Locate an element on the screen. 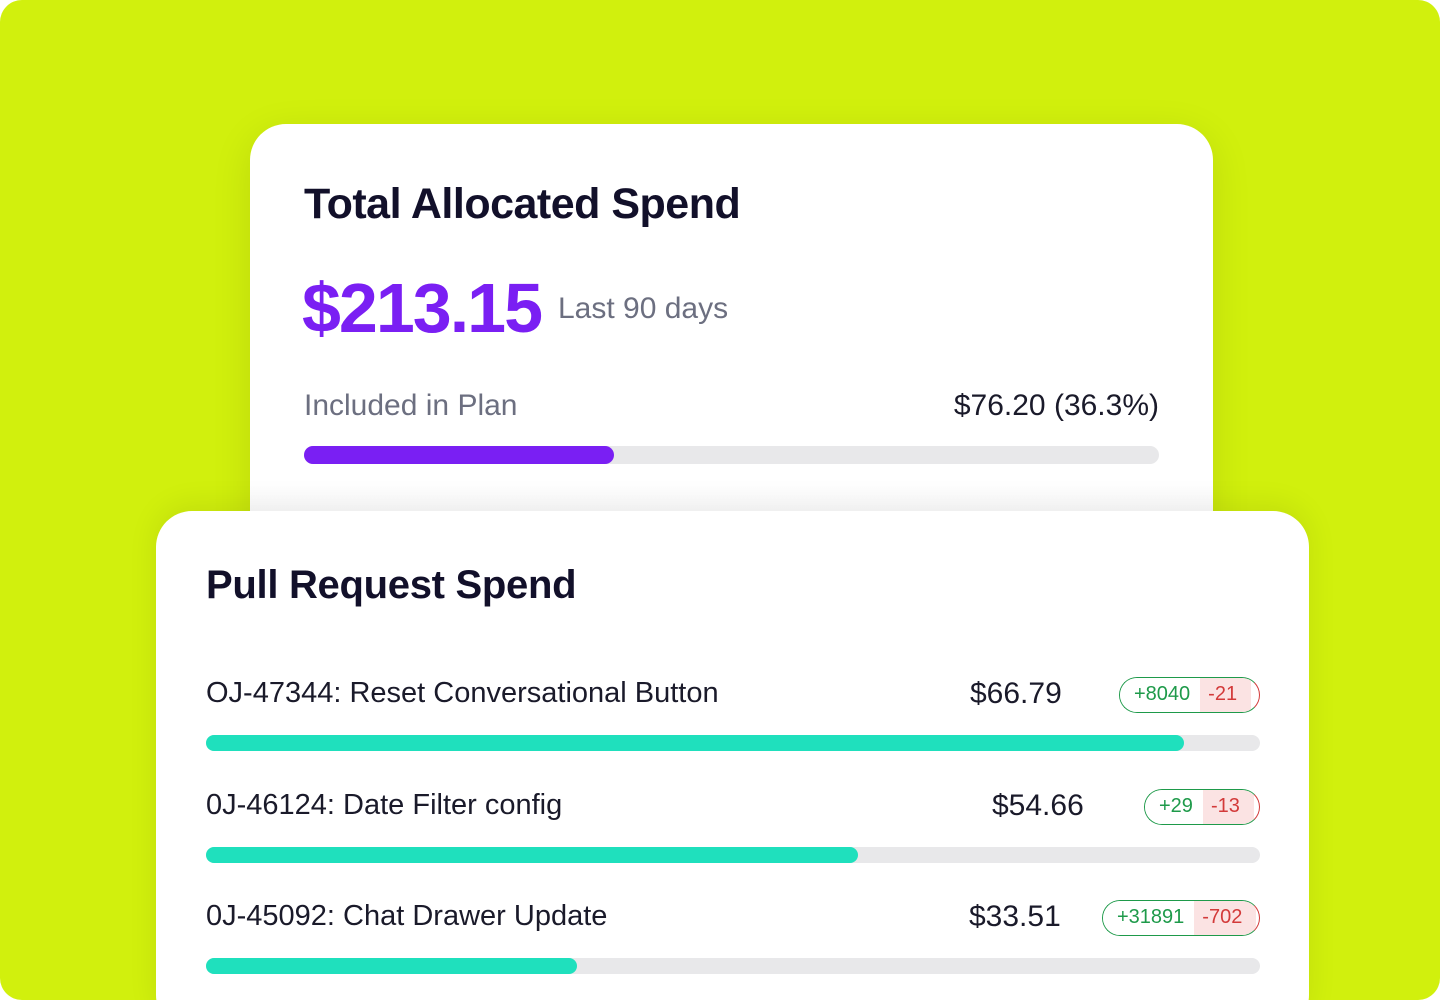 The width and height of the screenshot is (1440, 1000). period-label: Last 90 days is located at coordinates (643, 308).